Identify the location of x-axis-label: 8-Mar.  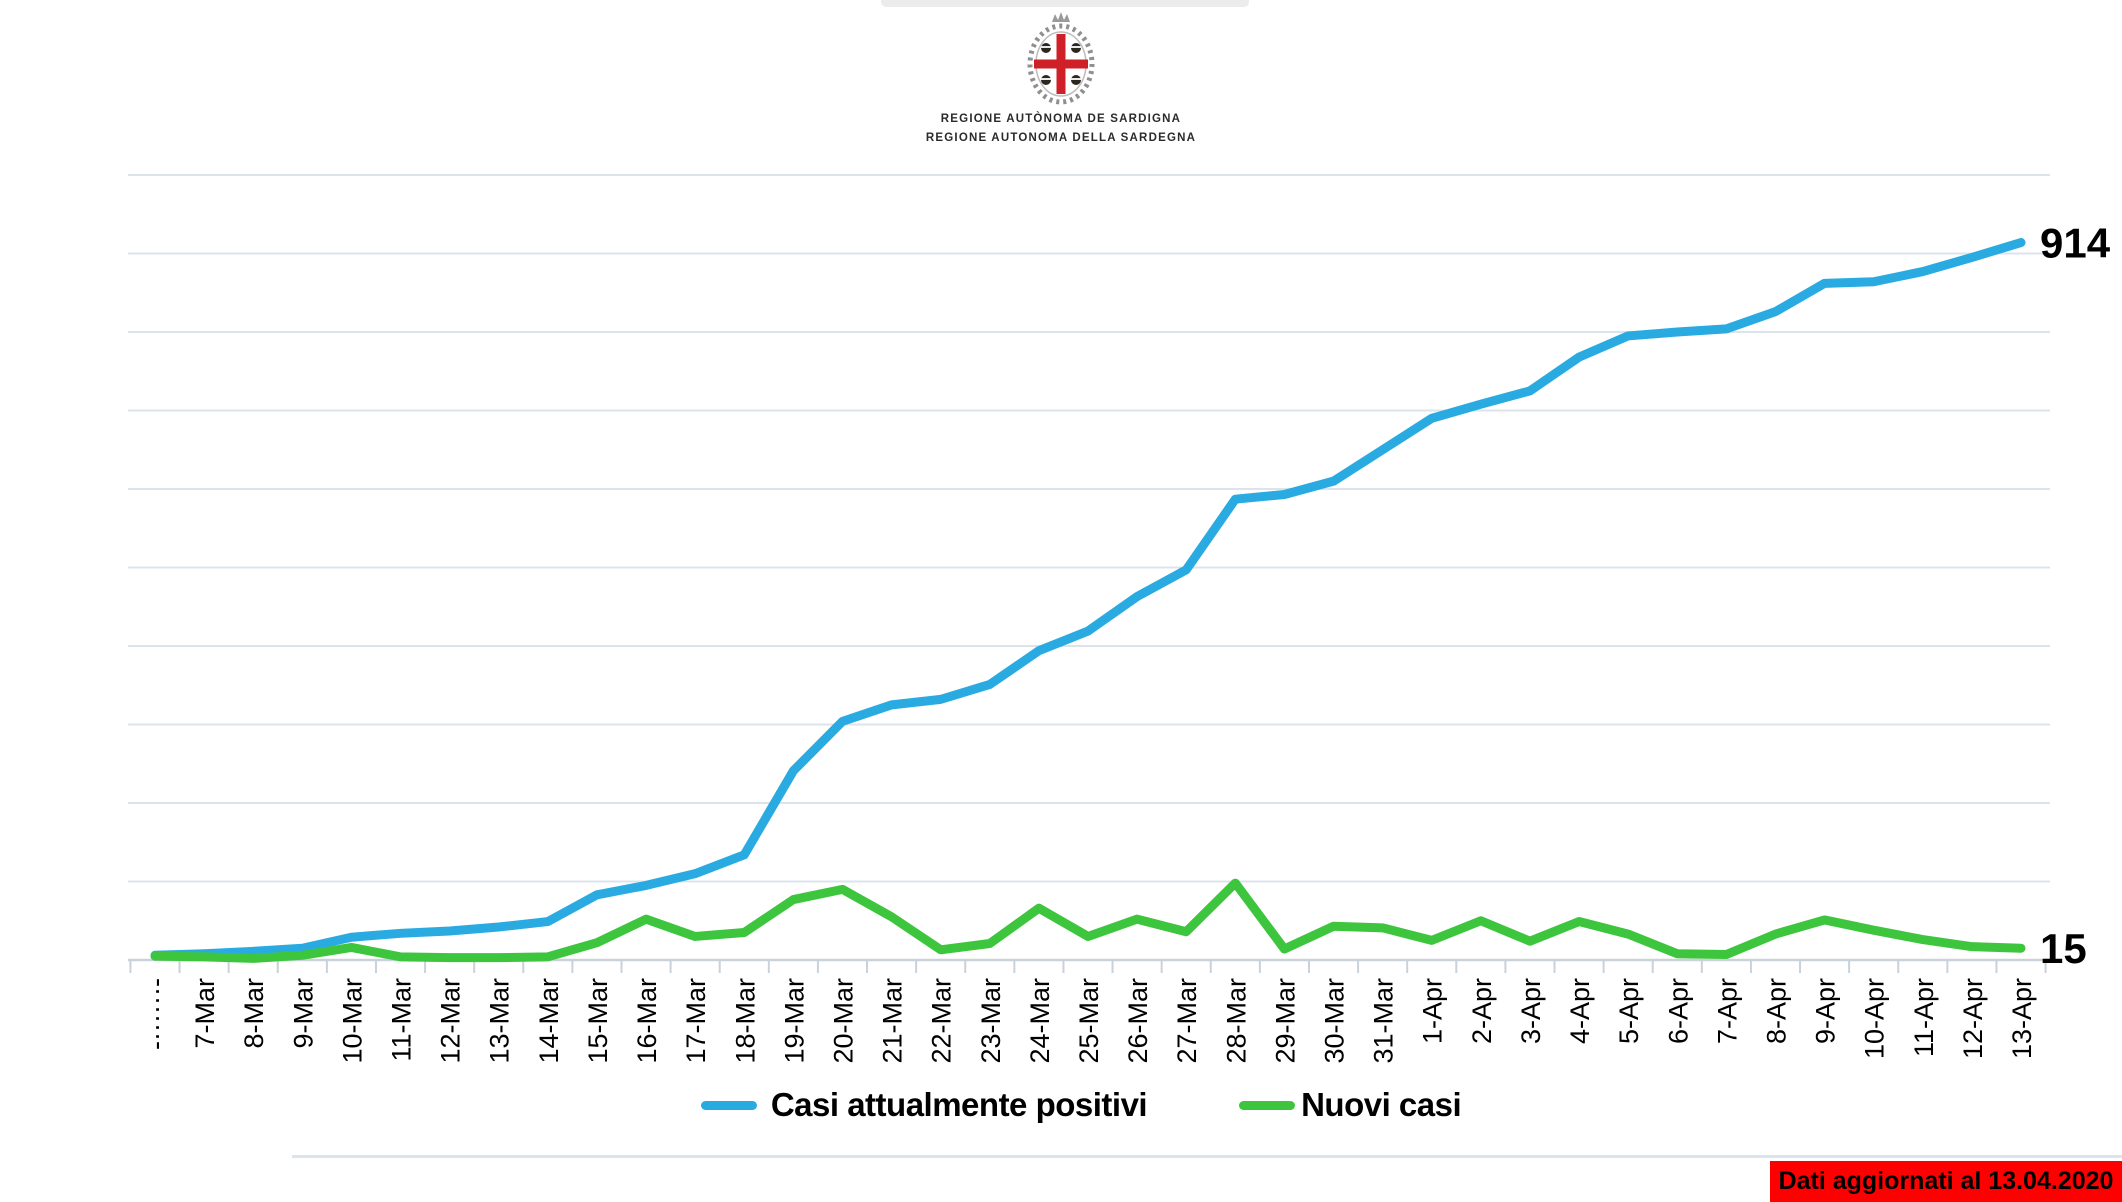
(254, 1013).